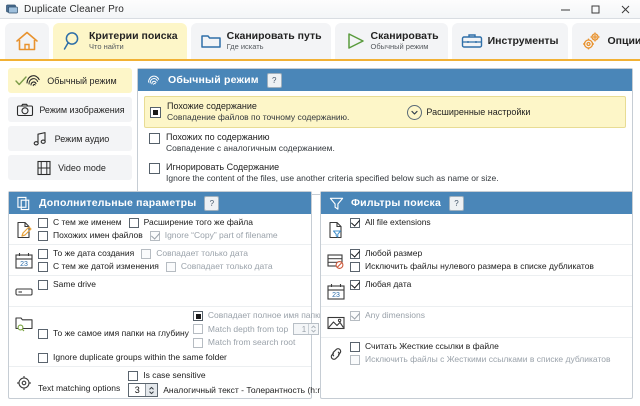 The image size is (640, 406). I want to click on minimize-button, so click(565, 9).